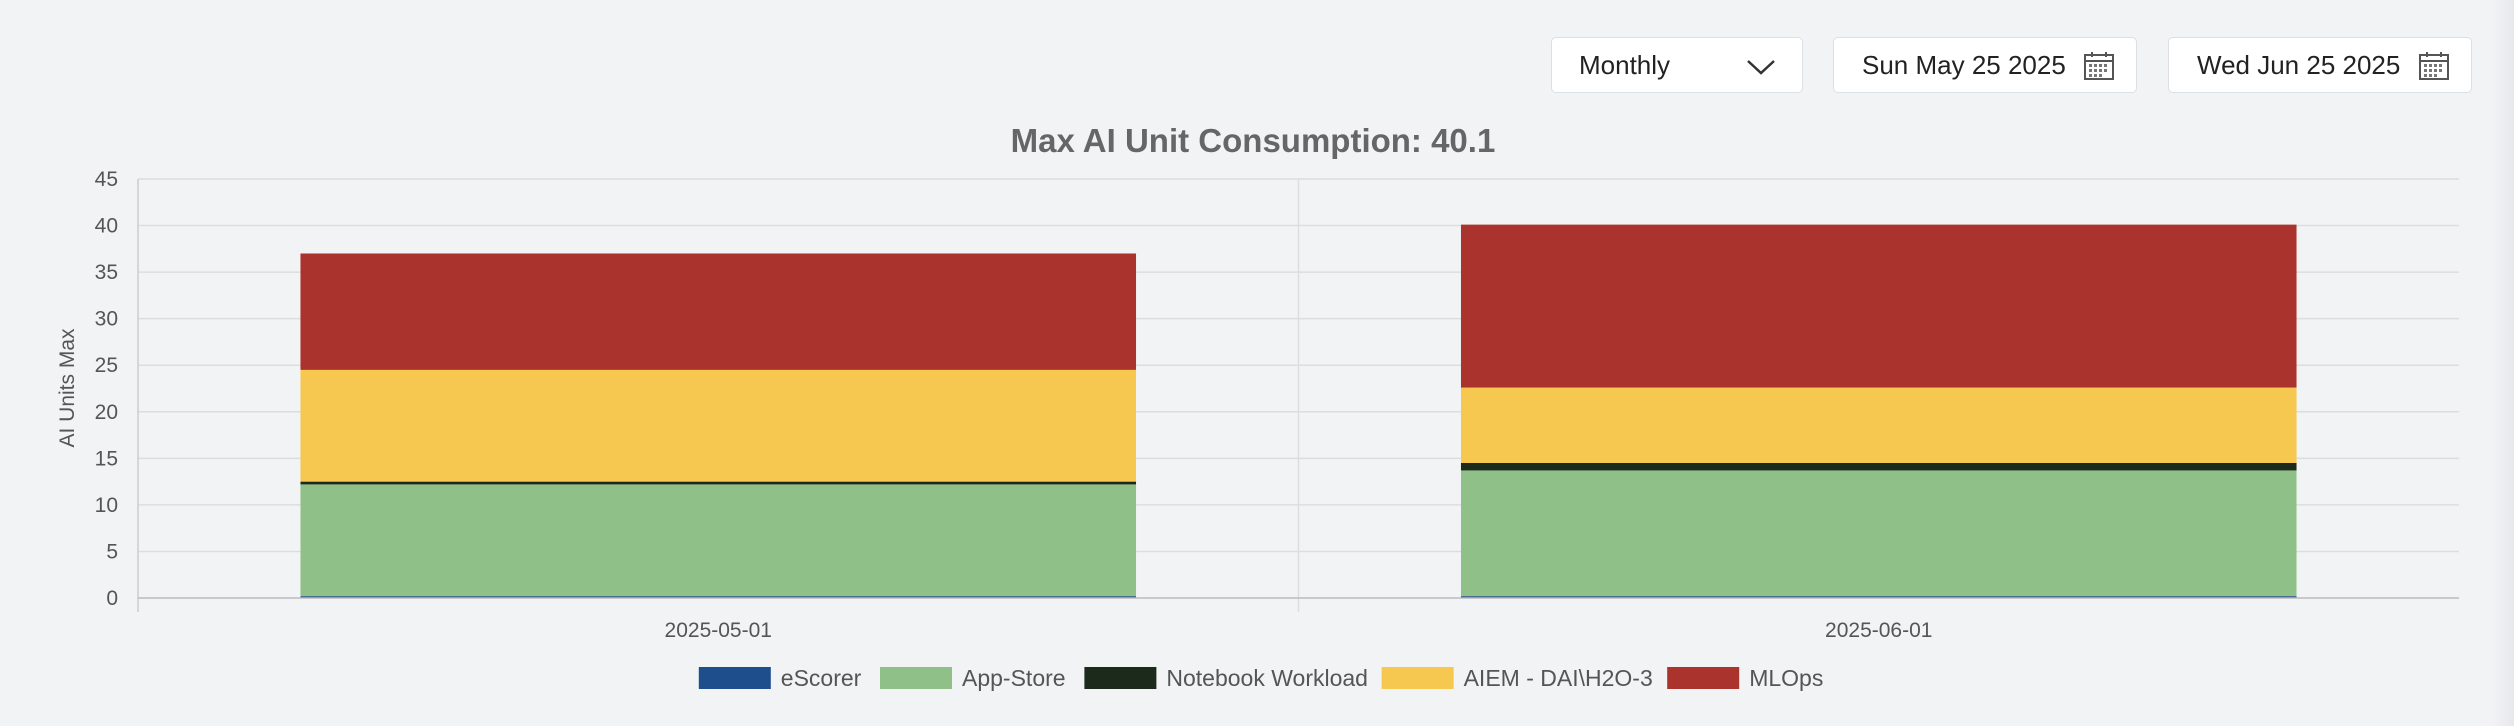 The height and width of the screenshot is (726, 2514). What do you see at coordinates (2299, 64) in the screenshot?
I see `end-date-value: Wed Jun 25 2025` at bounding box center [2299, 64].